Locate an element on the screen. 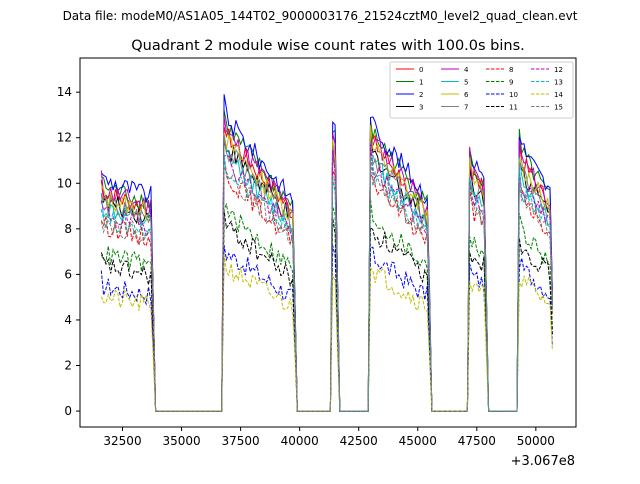 The height and width of the screenshot is (484, 640). legend-label-14: 14 is located at coordinates (558, 95).